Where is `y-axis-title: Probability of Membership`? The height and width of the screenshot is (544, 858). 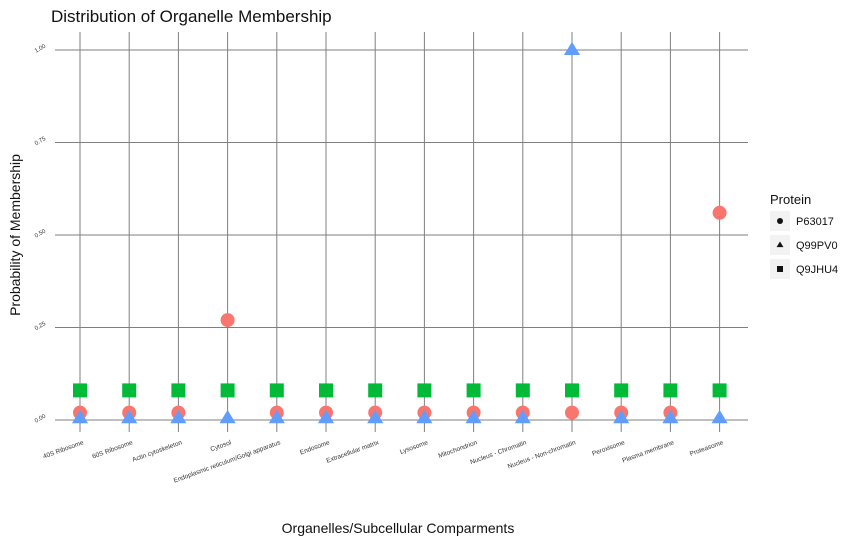
y-axis-title: Probability of Membership is located at coordinates (15, 235).